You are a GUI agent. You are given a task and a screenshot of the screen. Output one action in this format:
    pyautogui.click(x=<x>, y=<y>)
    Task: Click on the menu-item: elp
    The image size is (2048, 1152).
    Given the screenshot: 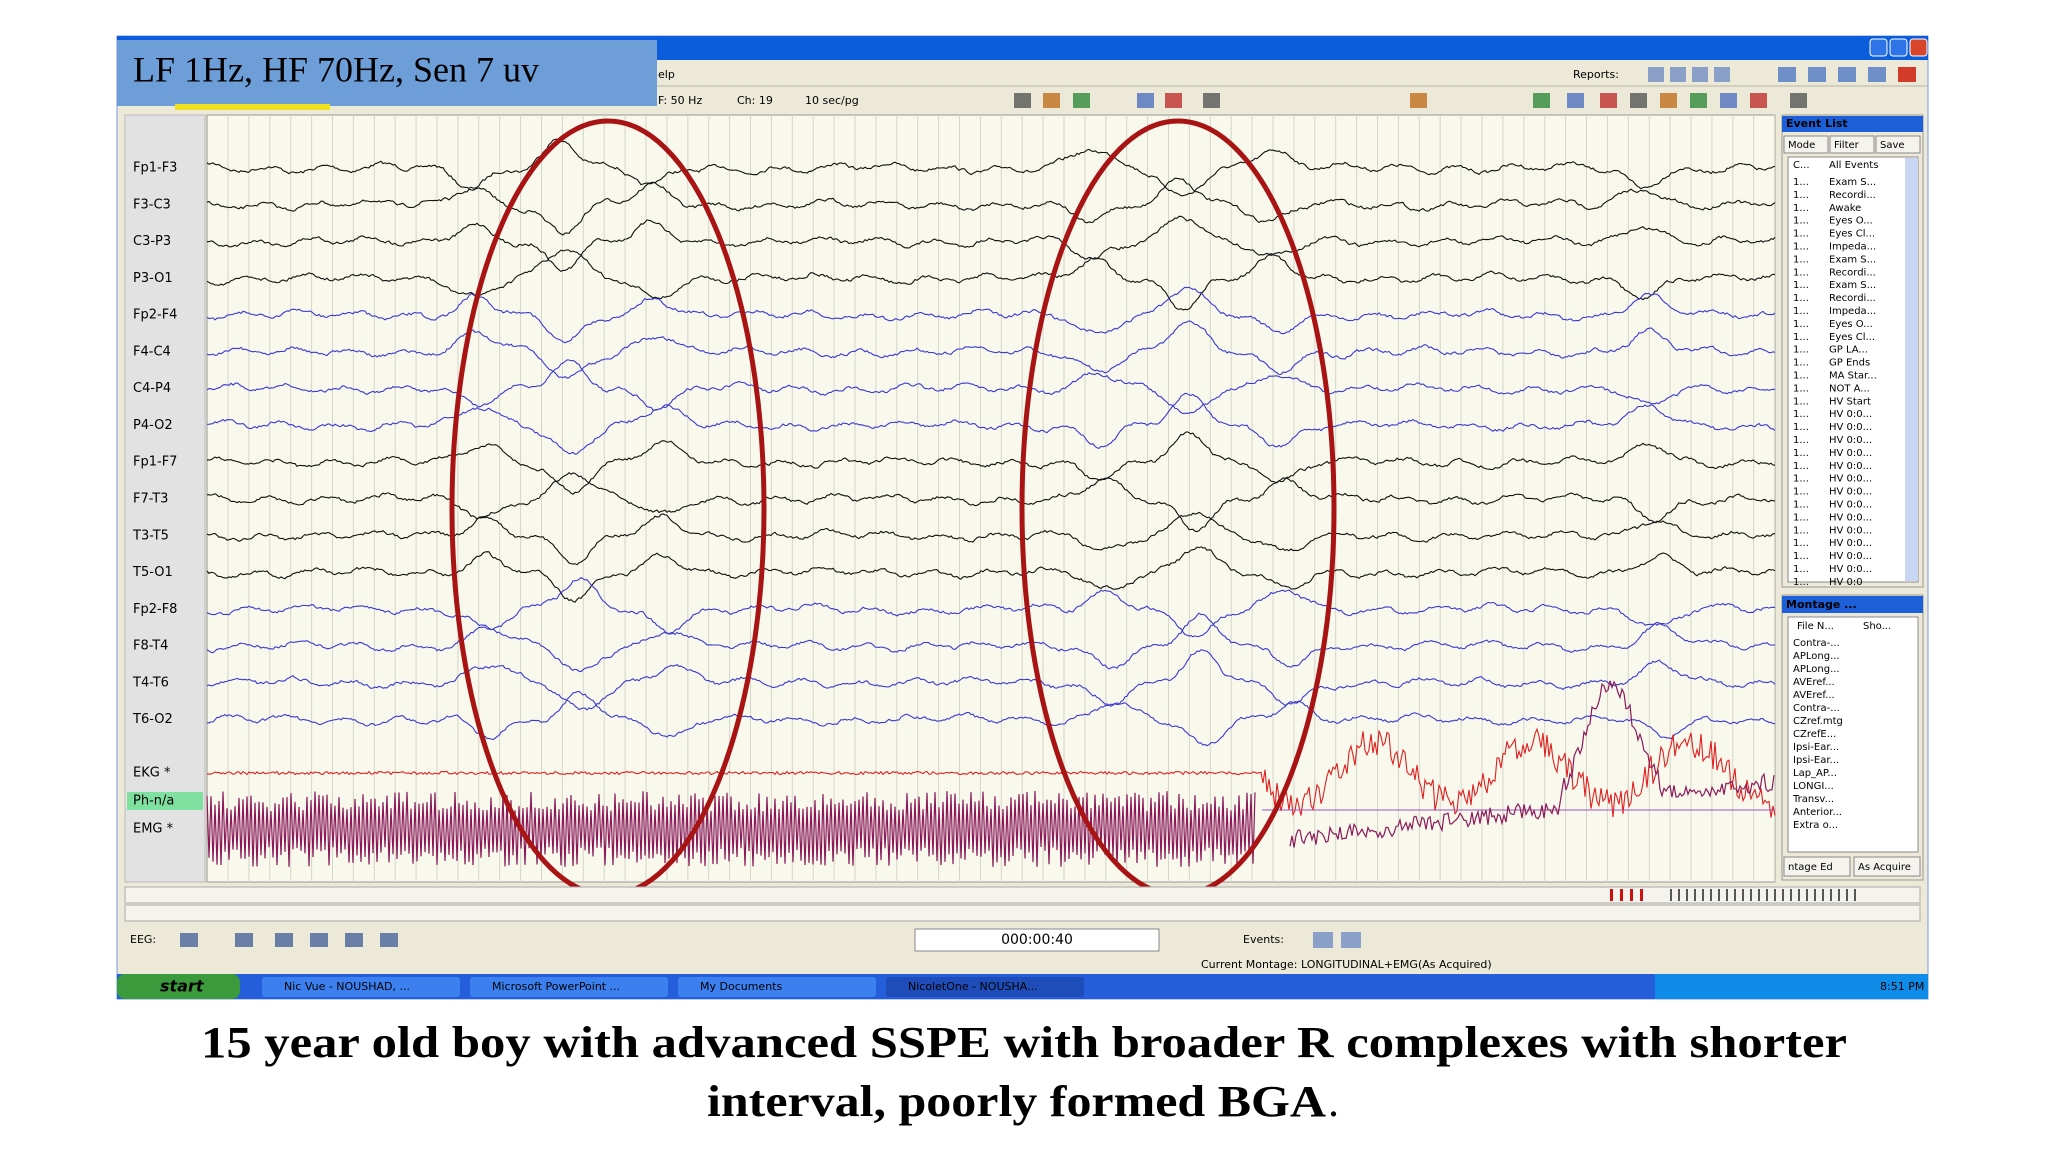 What is the action you would take?
    pyautogui.click(x=666, y=74)
    